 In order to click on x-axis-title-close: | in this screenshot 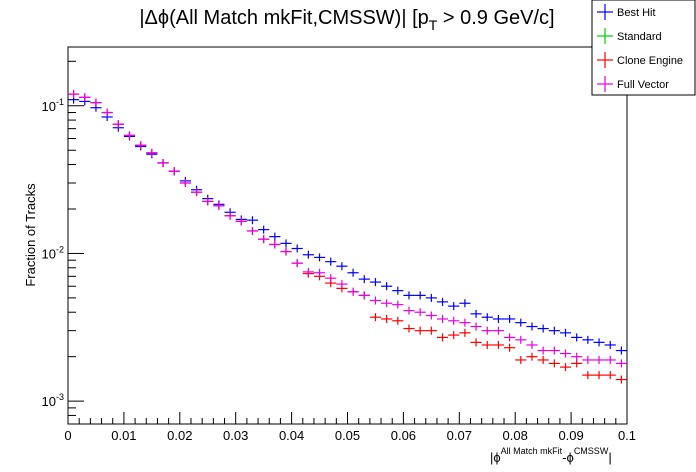, I will do `click(609, 457)`.